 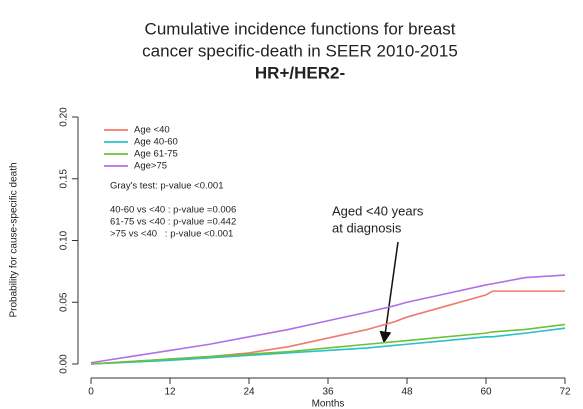 What do you see at coordinates (64, 179) in the screenshot?
I see `y-tick-label: 0.15` at bounding box center [64, 179].